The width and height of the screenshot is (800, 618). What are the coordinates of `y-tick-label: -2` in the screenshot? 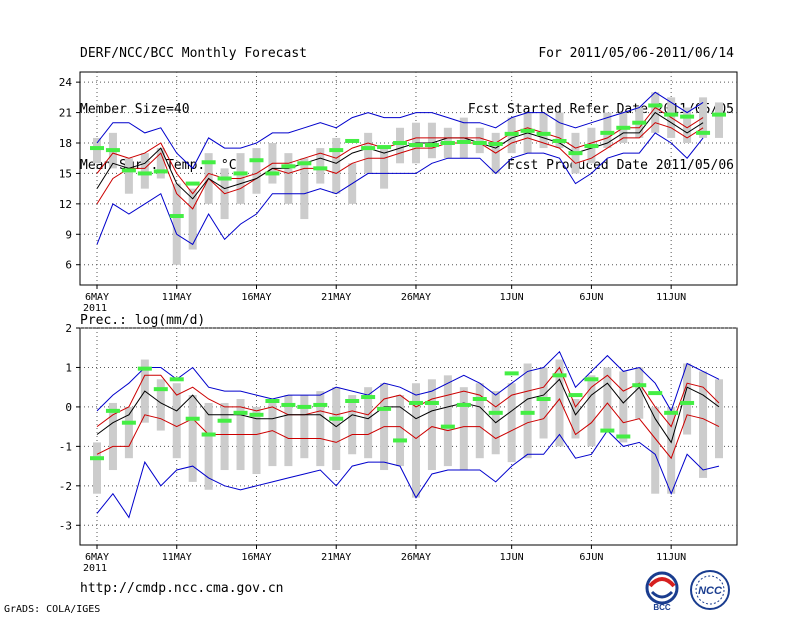 It's located at (65, 486).